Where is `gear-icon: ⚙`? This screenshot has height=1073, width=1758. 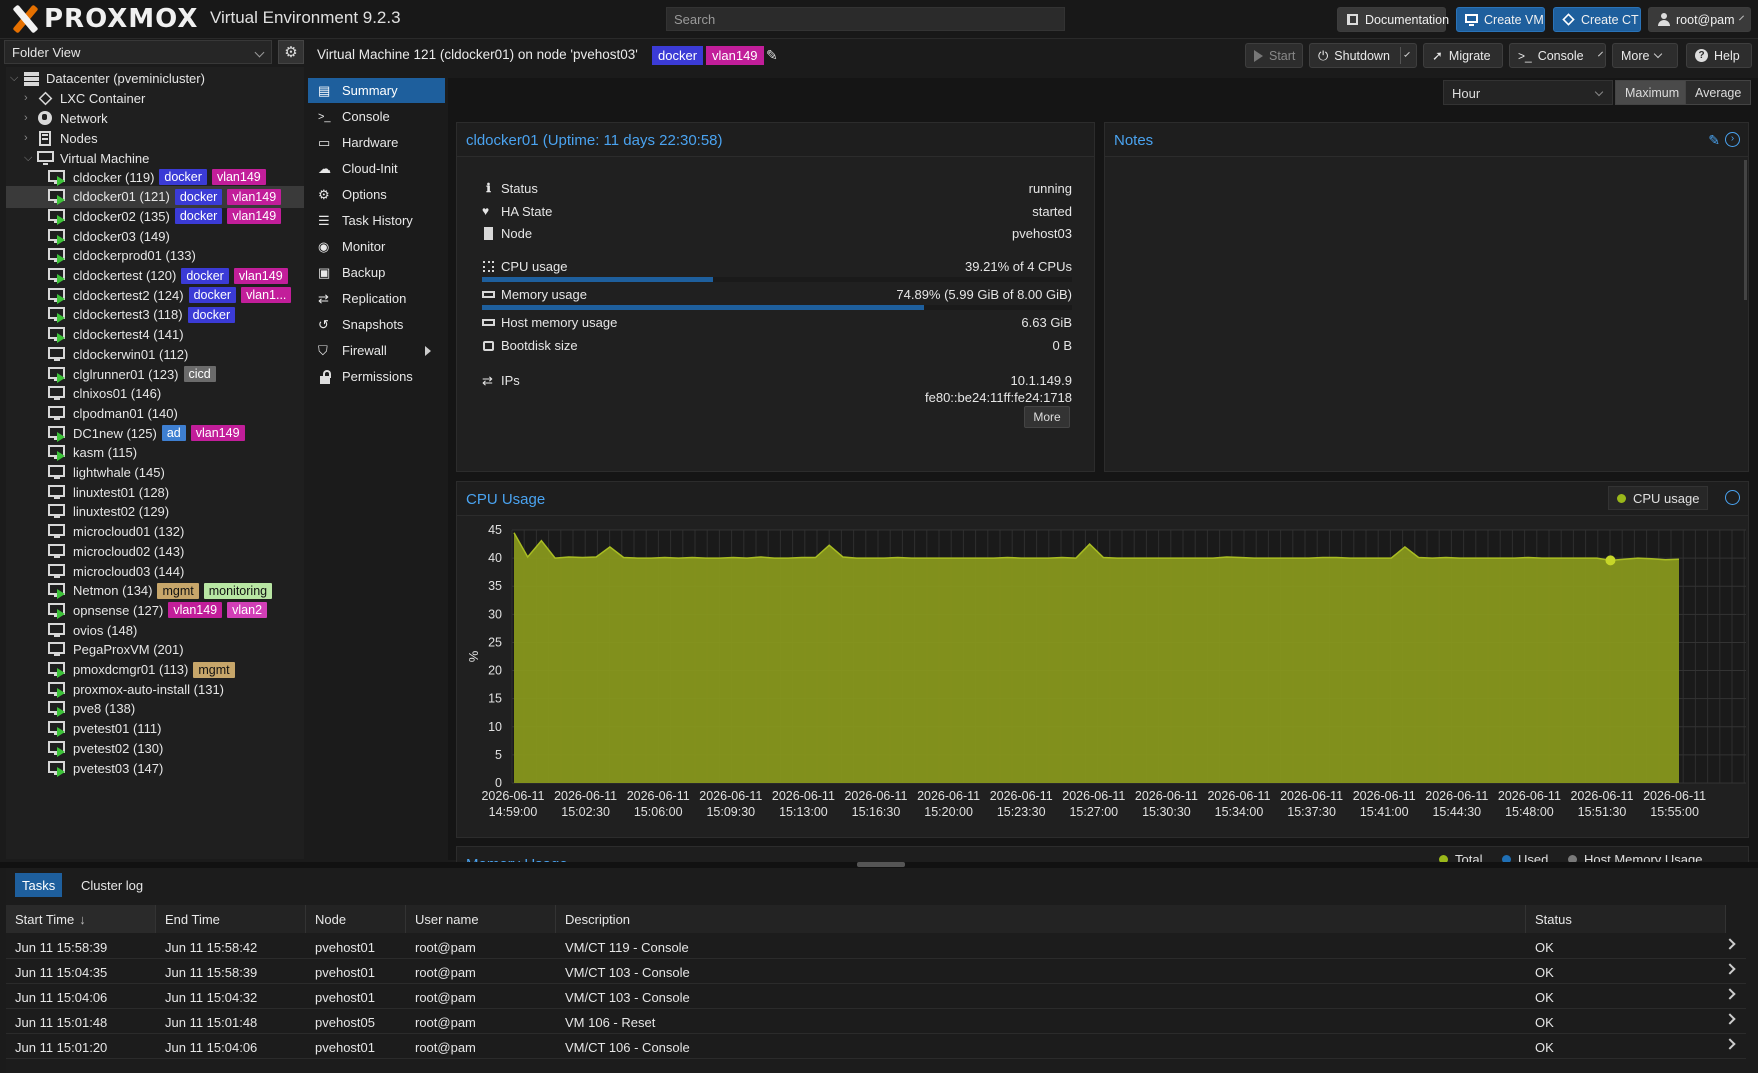
gear-icon: ⚙ is located at coordinates (291, 52).